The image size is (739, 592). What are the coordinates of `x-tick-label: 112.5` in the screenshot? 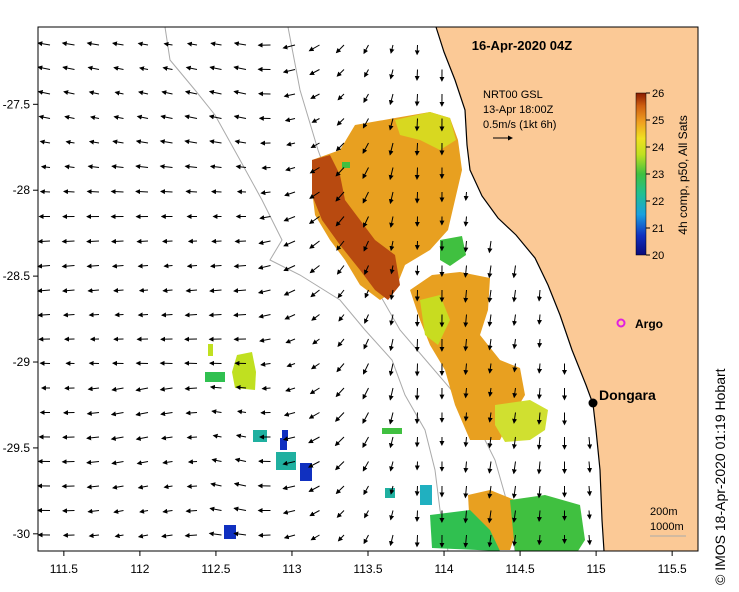 It's located at (215, 569).